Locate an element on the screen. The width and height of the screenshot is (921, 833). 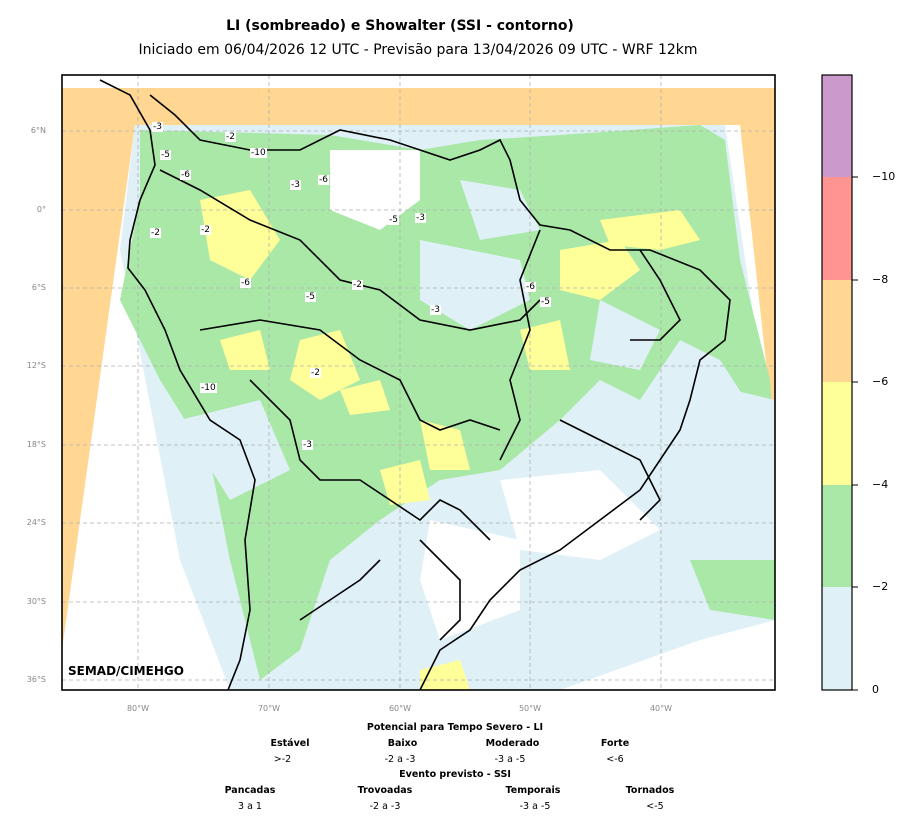
lat-label-18s: 18°S is located at coordinates (36, 444).